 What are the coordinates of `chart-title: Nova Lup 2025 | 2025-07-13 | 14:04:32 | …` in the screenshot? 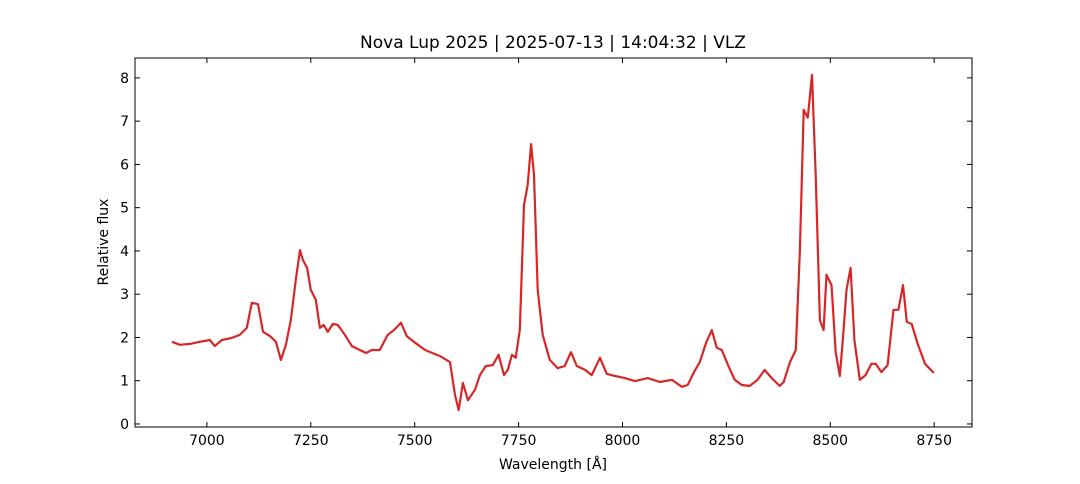 It's located at (553, 43).